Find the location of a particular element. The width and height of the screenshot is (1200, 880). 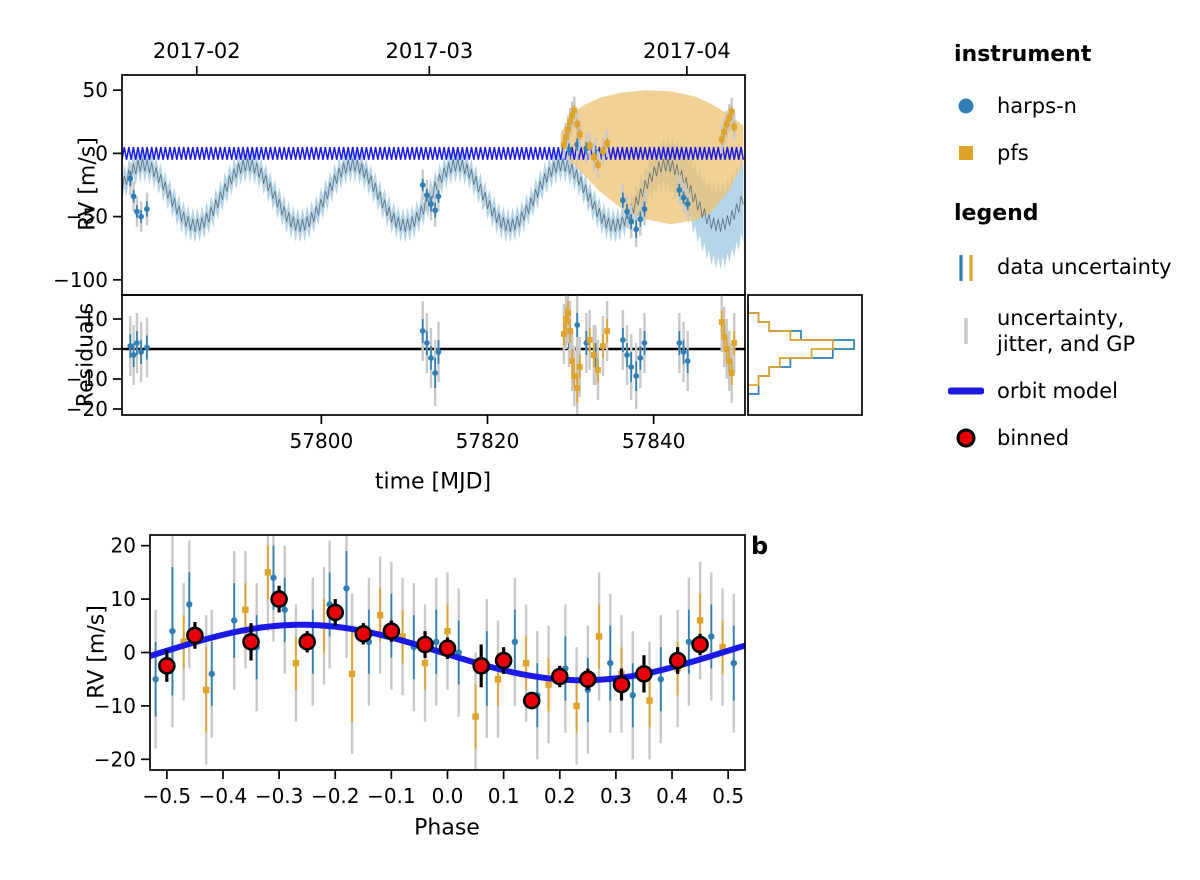

binned-dot is located at coordinates (966, 438).